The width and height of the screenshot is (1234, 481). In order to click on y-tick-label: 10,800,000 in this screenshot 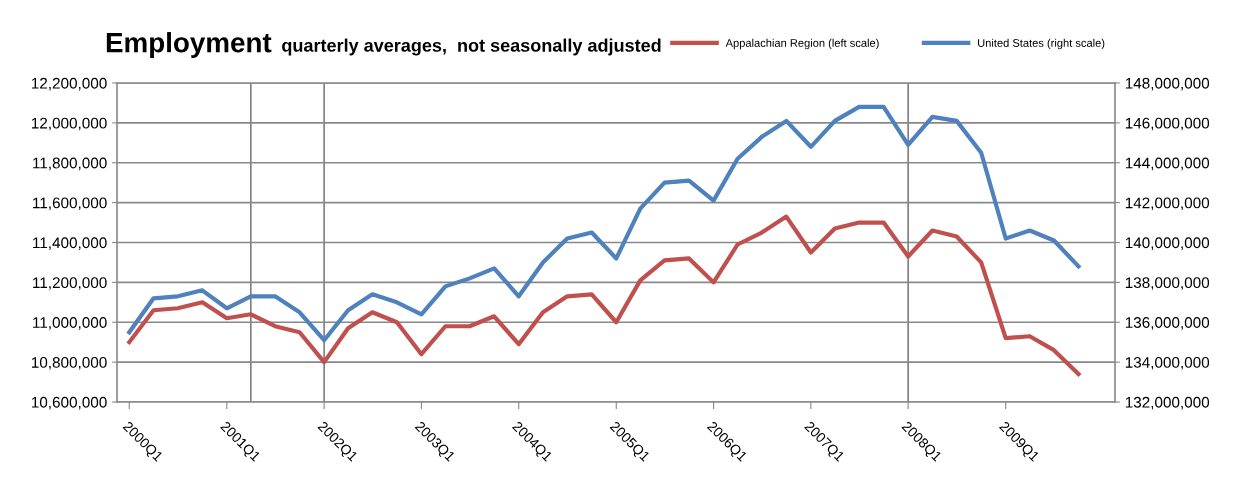, I will do `click(69, 363)`.